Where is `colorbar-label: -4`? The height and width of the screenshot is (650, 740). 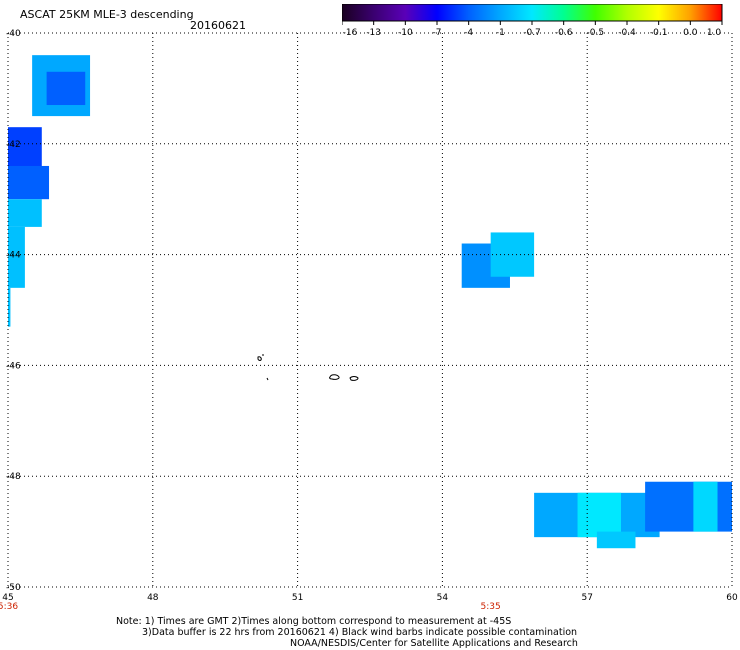
colorbar-label: -4 is located at coordinates (468, 32).